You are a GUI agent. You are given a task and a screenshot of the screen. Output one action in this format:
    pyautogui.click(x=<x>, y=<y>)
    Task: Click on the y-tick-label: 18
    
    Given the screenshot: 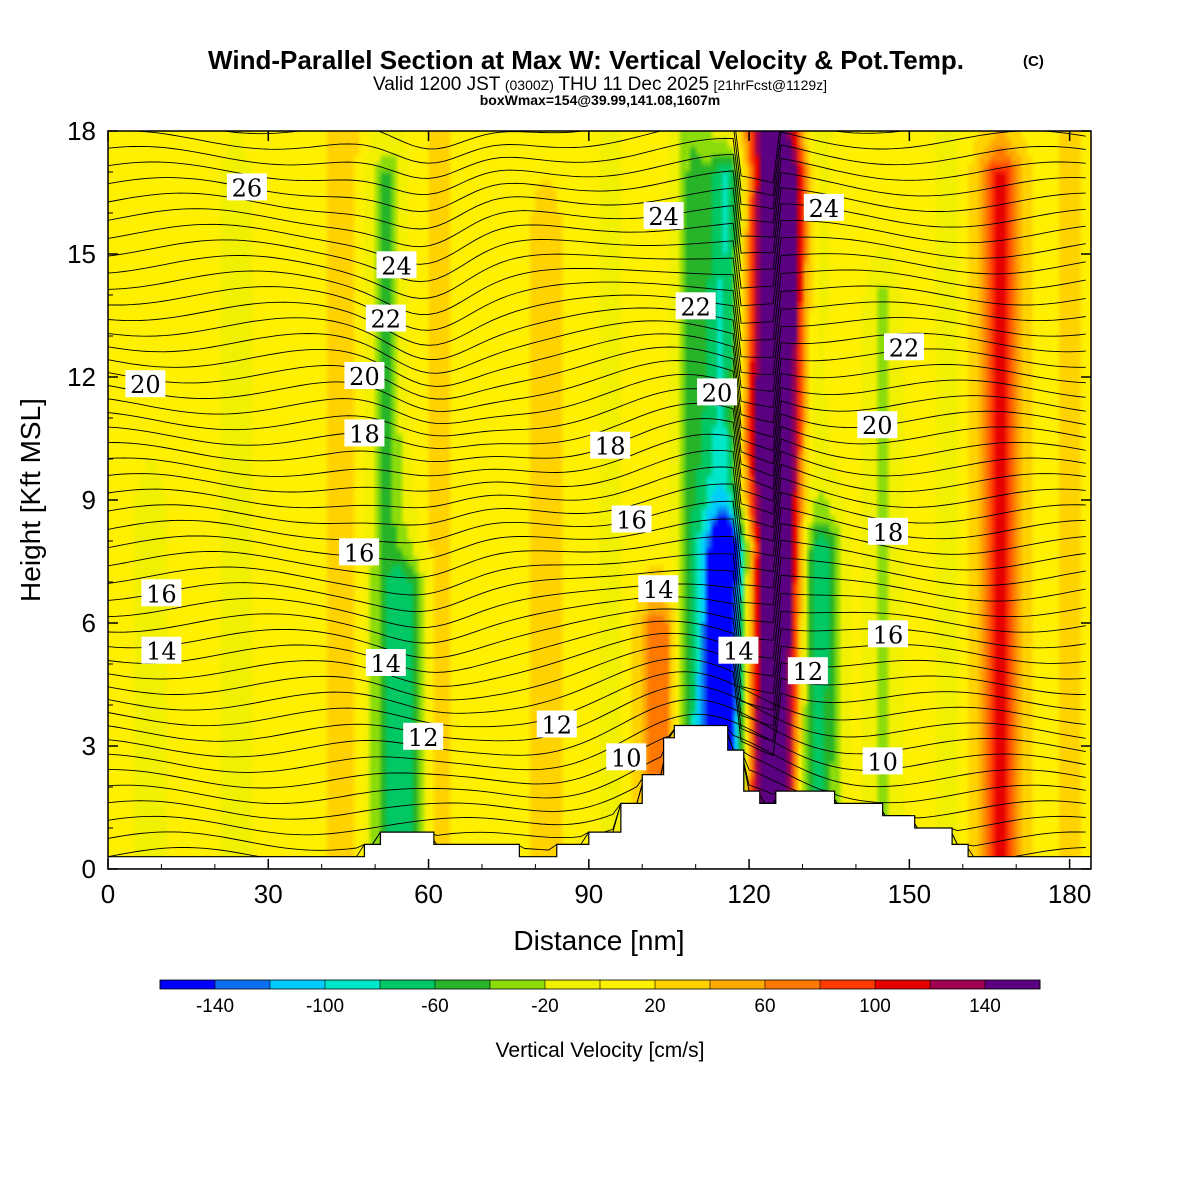 What is the action you would take?
    pyautogui.click(x=81, y=131)
    